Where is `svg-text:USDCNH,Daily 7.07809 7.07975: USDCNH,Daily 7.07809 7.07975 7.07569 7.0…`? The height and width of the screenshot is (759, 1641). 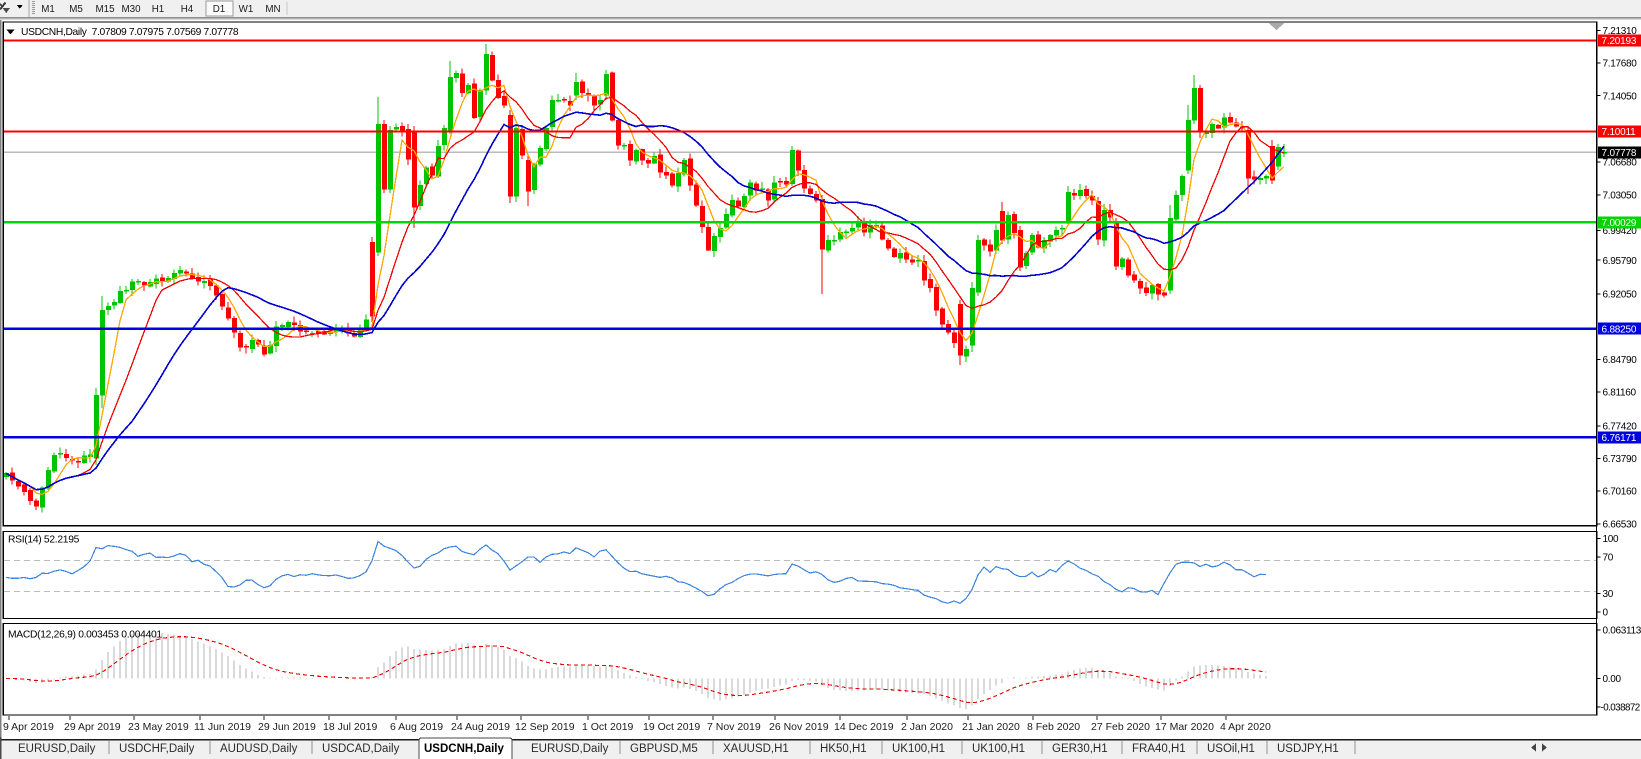
svg-text:USDCNH,Daily 7.07809 7.07975: USDCNH,Daily 7.07809 7.07975 7.07569 7.0… is located at coordinates (130, 32).